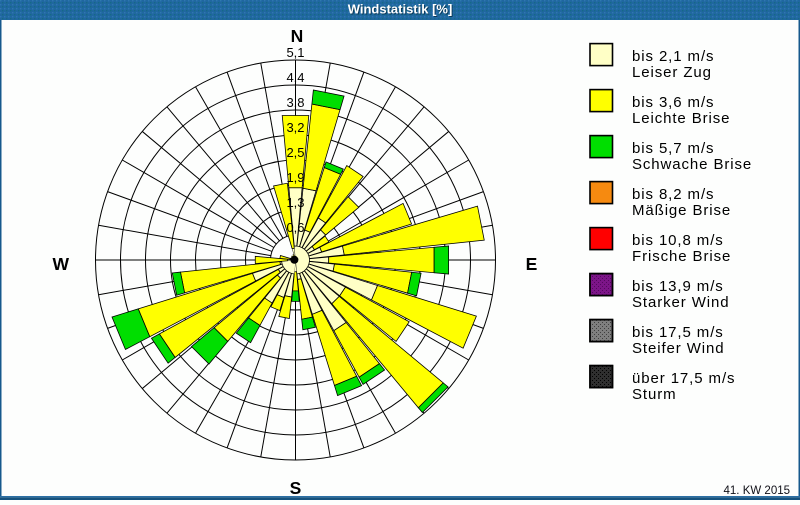 The width and height of the screenshot is (800, 505). What do you see at coordinates (295, 177) in the screenshot?
I see `svg-text: 1,9` at bounding box center [295, 177].